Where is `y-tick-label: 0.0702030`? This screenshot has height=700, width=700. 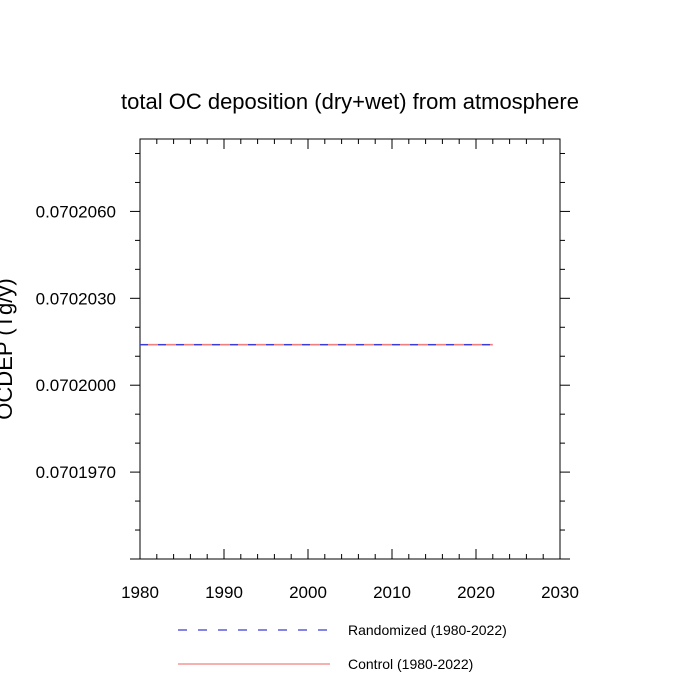
y-tick-label: 0.0702030 is located at coordinates (76, 298).